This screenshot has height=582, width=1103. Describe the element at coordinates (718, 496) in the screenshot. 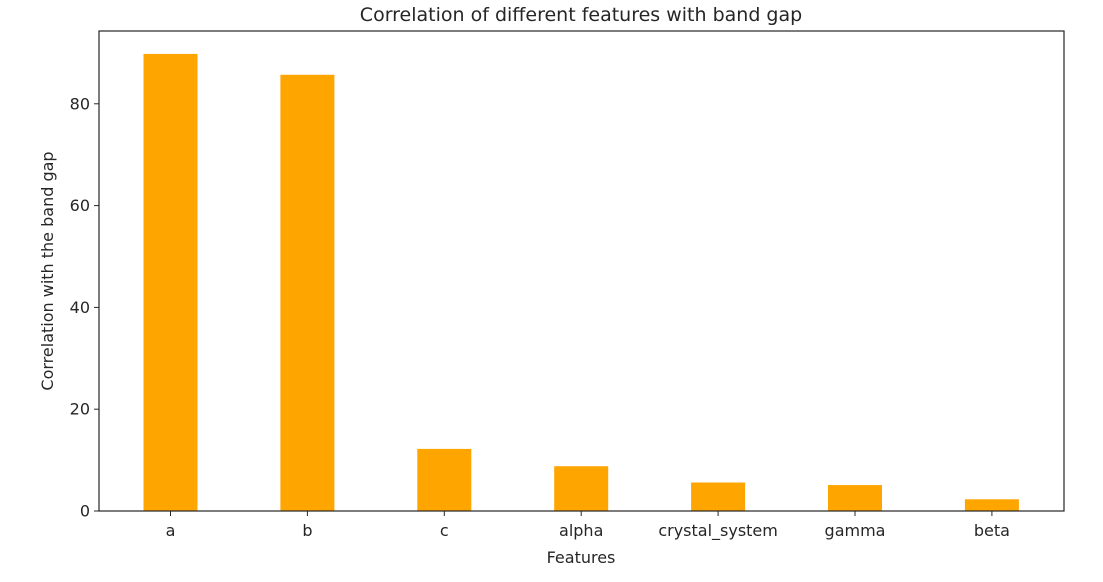

I see `bar-crystal_system` at that location.